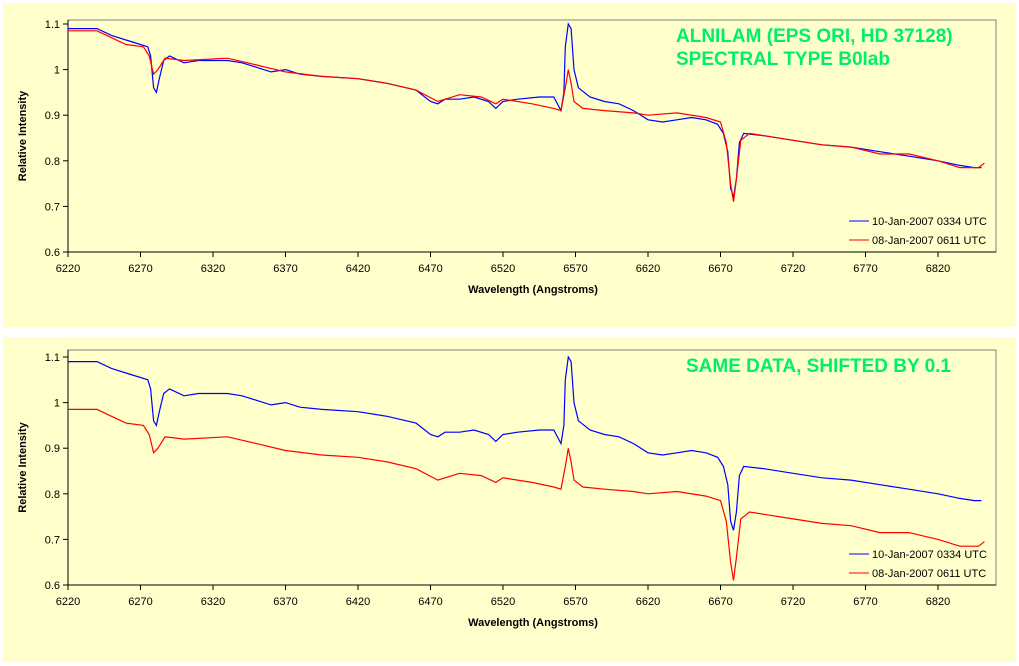 Image resolution: width=1019 pixels, height=666 pixels. I want to click on chart-title-line: ALNILAM (EPS ORI, HD 37128), so click(814, 36).